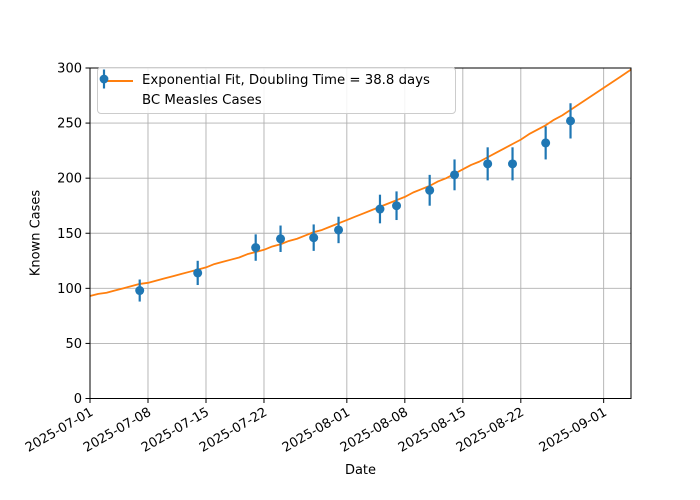 The height and width of the screenshot is (500, 700). What do you see at coordinates (78, 399) in the screenshot?
I see `y-tick-label: 0` at bounding box center [78, 399].